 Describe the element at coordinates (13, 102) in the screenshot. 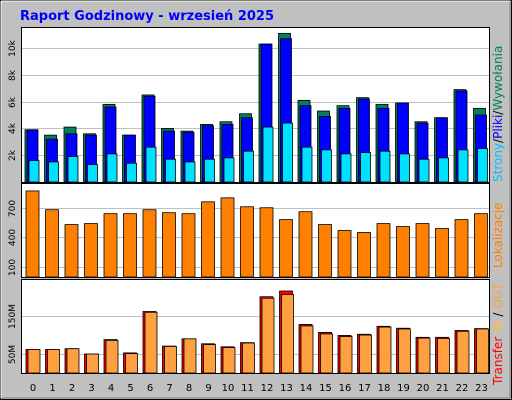

I see `y-tick-label: 6k` at that location.